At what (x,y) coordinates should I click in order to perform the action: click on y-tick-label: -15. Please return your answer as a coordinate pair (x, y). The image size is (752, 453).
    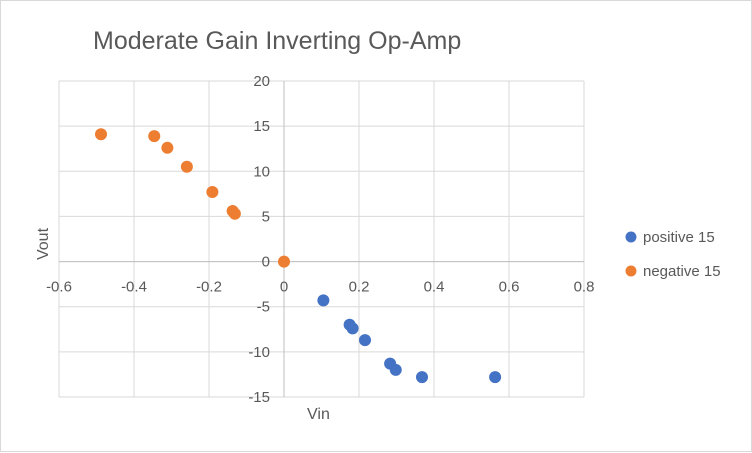
    Looking at the image, I should click on (259, 397).